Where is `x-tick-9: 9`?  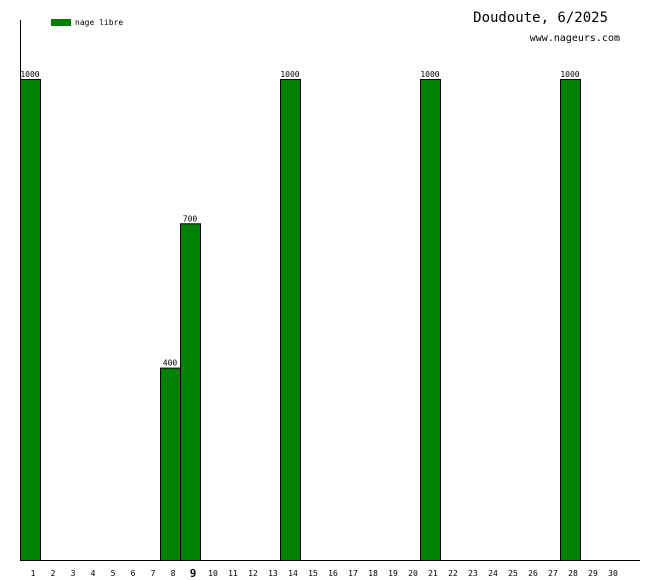
x-tick-9: 9 is located at coordinates (193, 573).